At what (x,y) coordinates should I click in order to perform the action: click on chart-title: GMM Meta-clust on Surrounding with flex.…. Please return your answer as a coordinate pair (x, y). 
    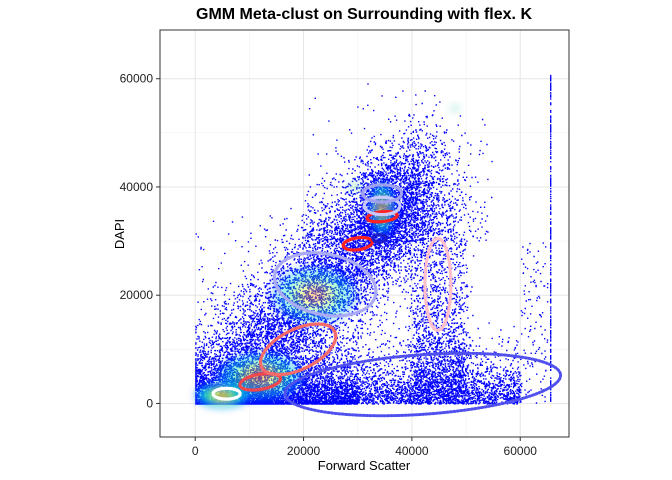
    Looking at the image, I should click on (364, 14).